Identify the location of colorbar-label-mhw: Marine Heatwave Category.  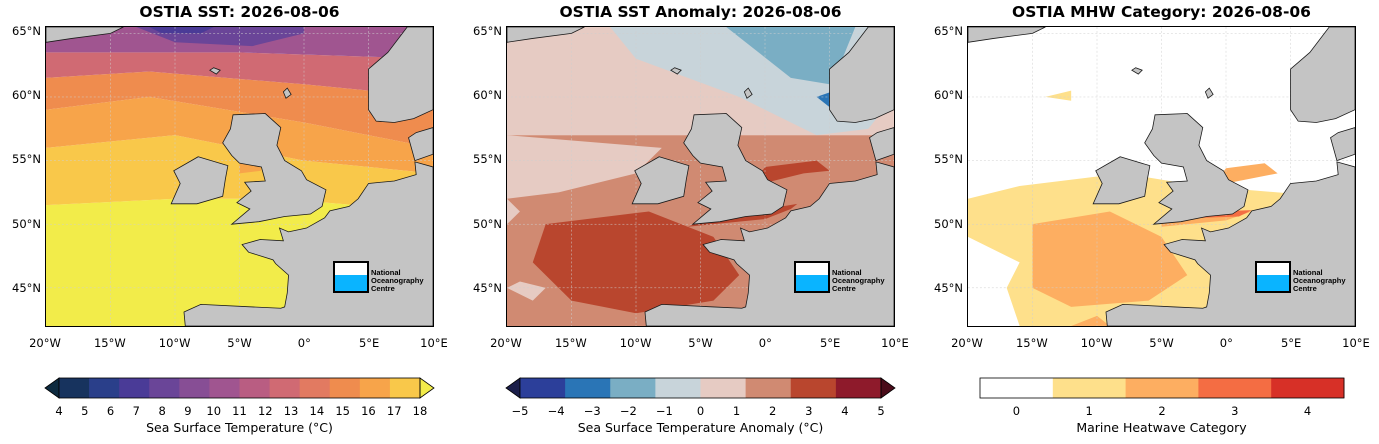
(1161, 427).